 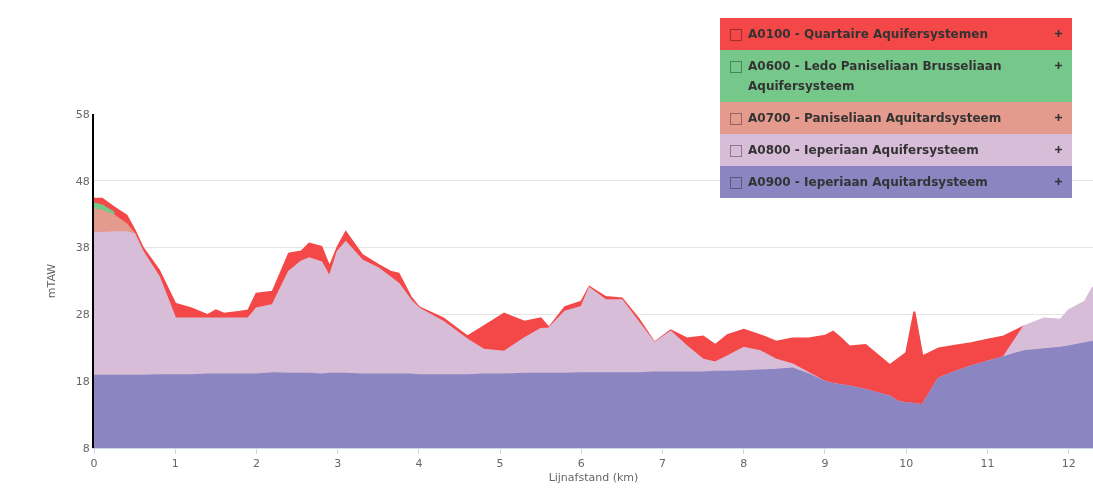 What do you see at coordinates (500, 464) in the screenshot?
I see `x-tick-label: 5` at bounding box center [500, 464].